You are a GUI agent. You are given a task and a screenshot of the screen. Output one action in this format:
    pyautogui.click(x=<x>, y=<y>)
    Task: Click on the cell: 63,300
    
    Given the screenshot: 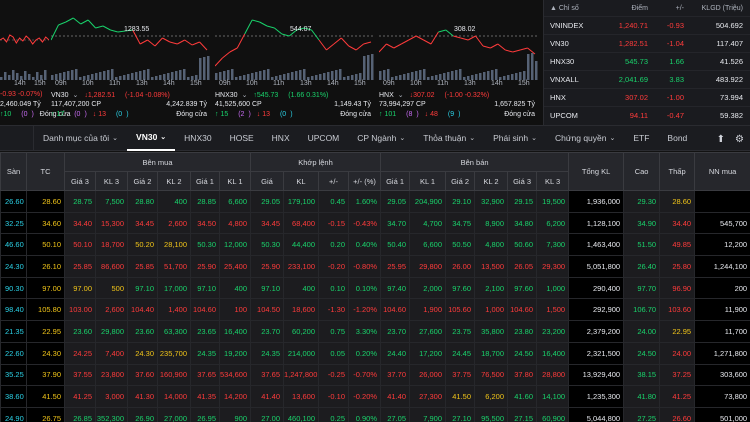 What is the action you would take?
    pyautogui.click(x=174, y=331)
    